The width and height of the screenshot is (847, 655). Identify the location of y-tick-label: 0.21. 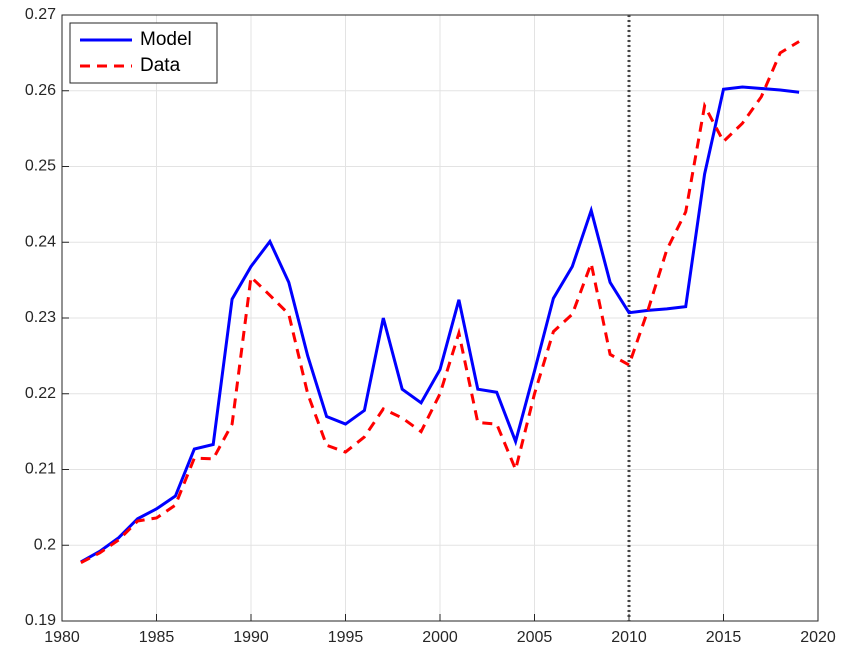
(40, 469).